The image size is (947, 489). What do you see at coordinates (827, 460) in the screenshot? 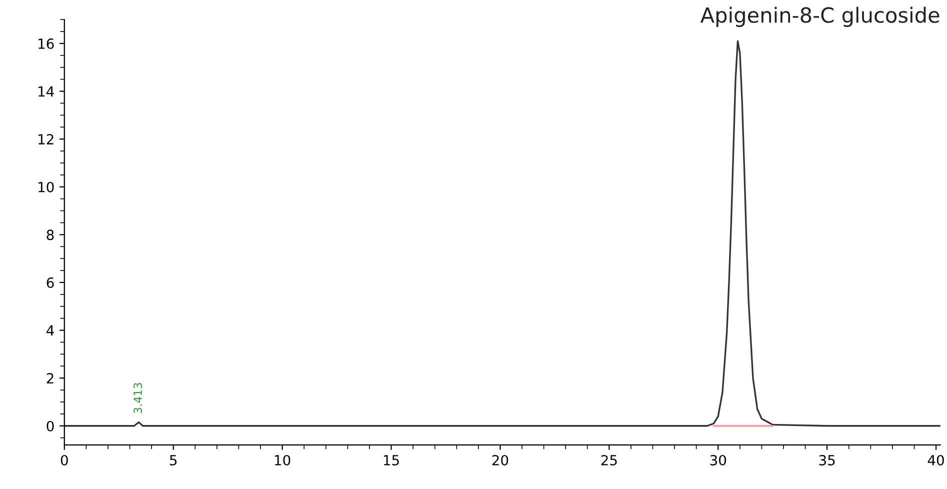
I see `x-tick-label: 35` at bounding box center [827, 460].